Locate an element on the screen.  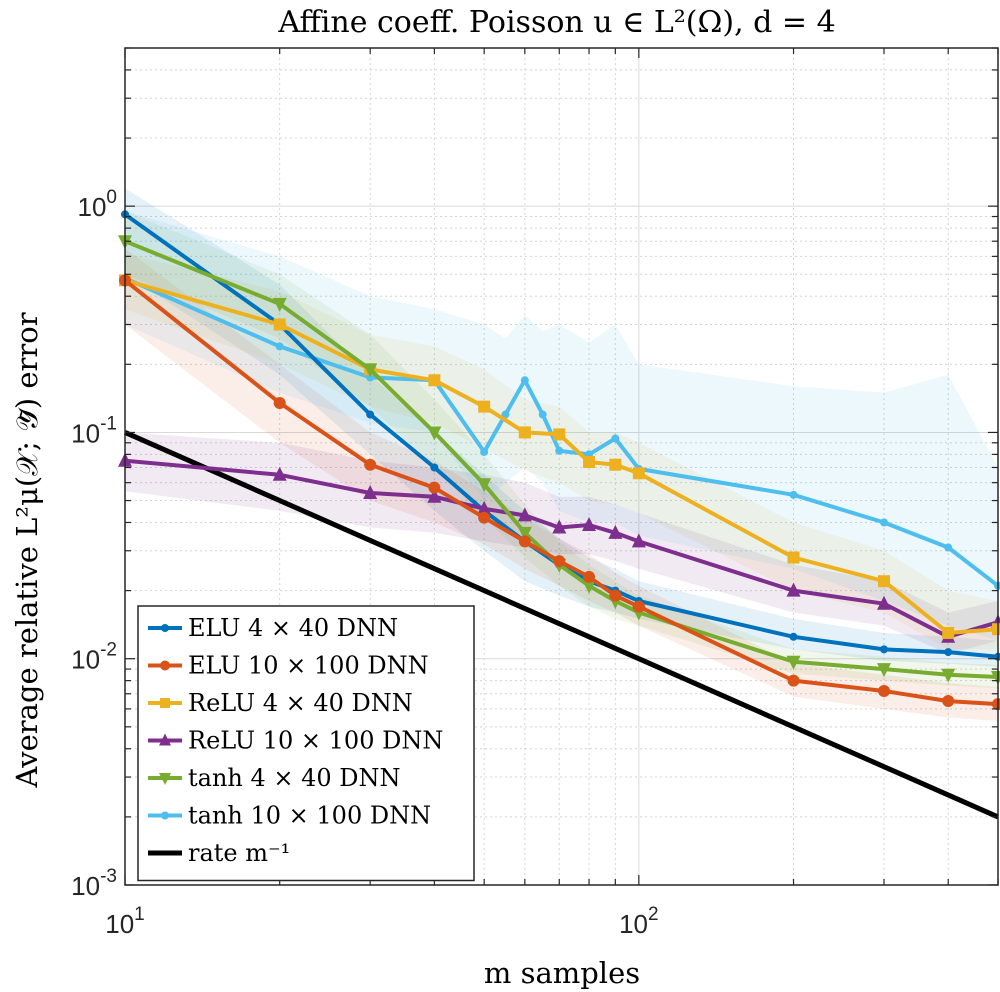
legend-item: rate m⁻¹ is located at coordinates (219, 853).